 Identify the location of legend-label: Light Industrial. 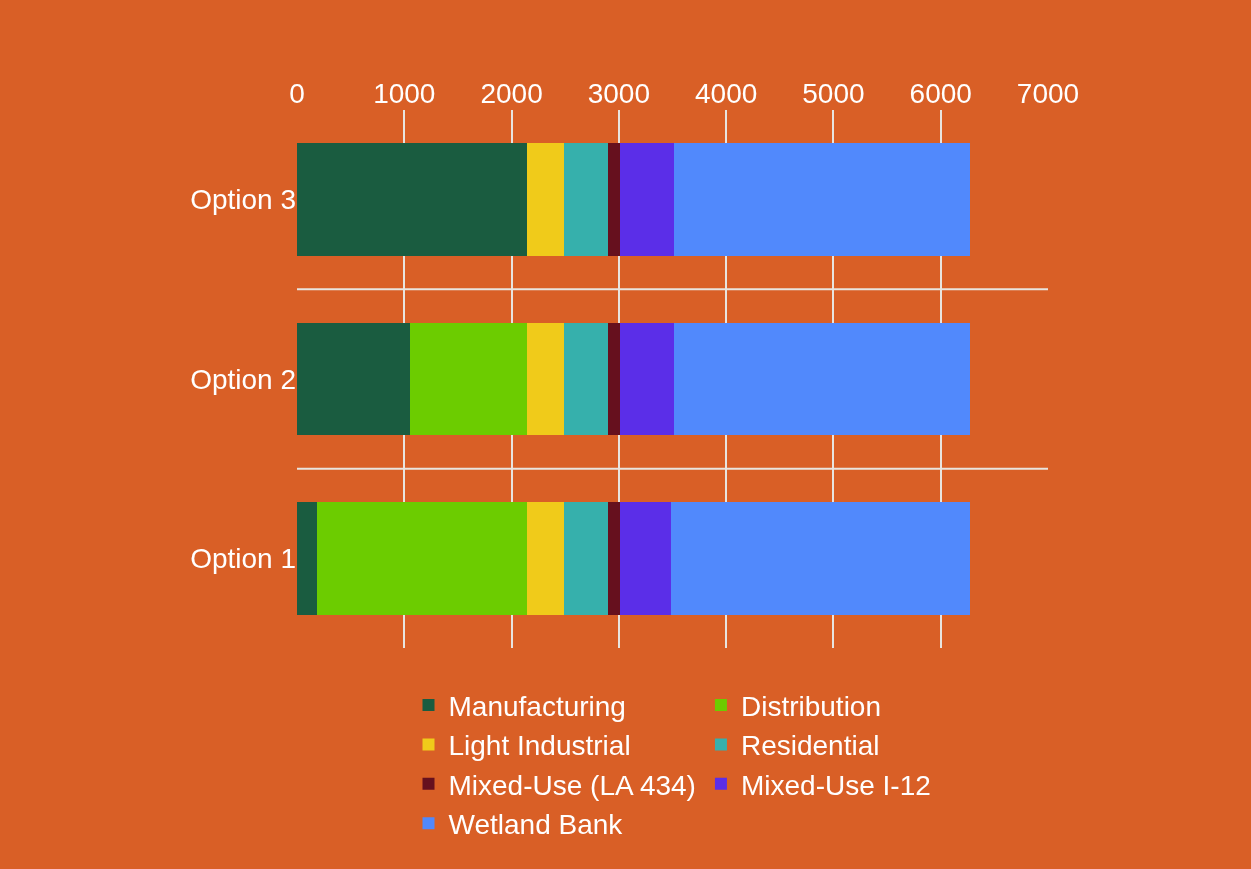
(539, 746).